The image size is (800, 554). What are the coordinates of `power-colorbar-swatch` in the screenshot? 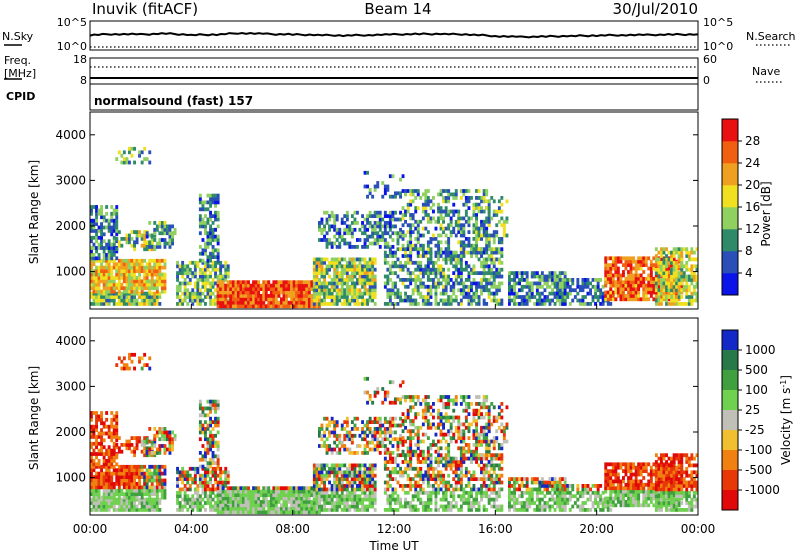 It's located at (730, 130).